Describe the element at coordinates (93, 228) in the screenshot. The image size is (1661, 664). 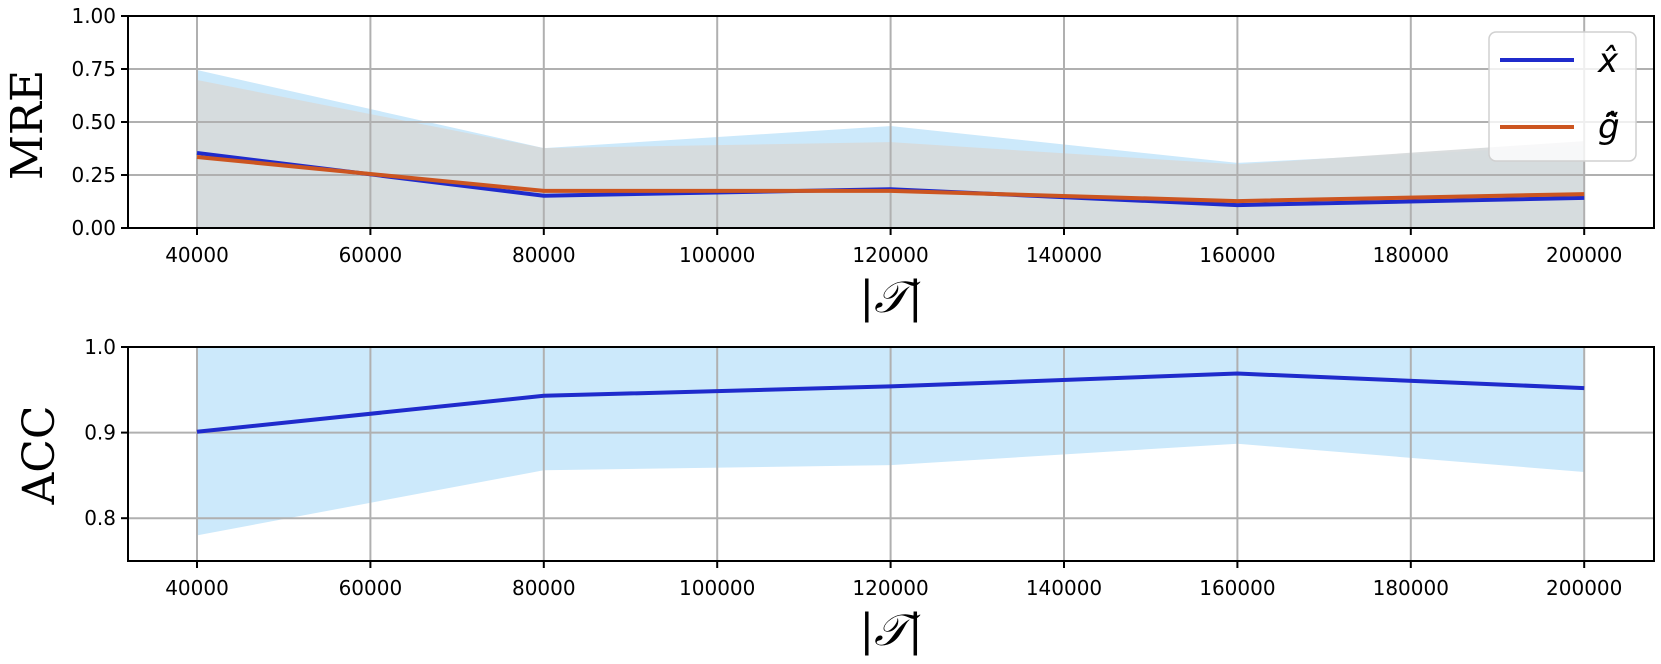
I see `y-tick-label: 0.00` at that location.